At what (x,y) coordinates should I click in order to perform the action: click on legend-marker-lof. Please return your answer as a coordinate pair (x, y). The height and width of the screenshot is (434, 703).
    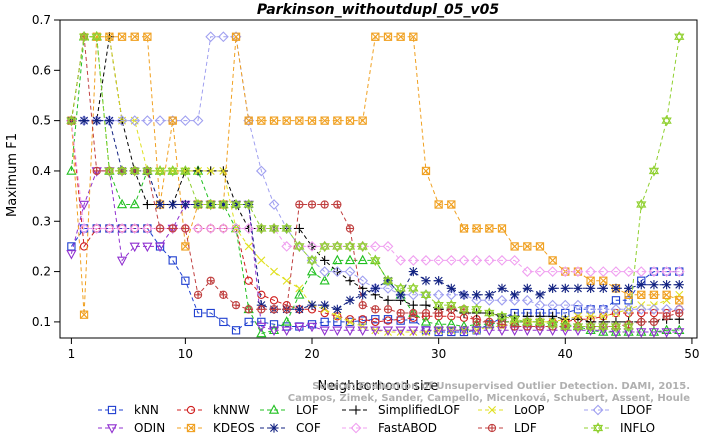
    Looking at the image, I should click on (274, 409).